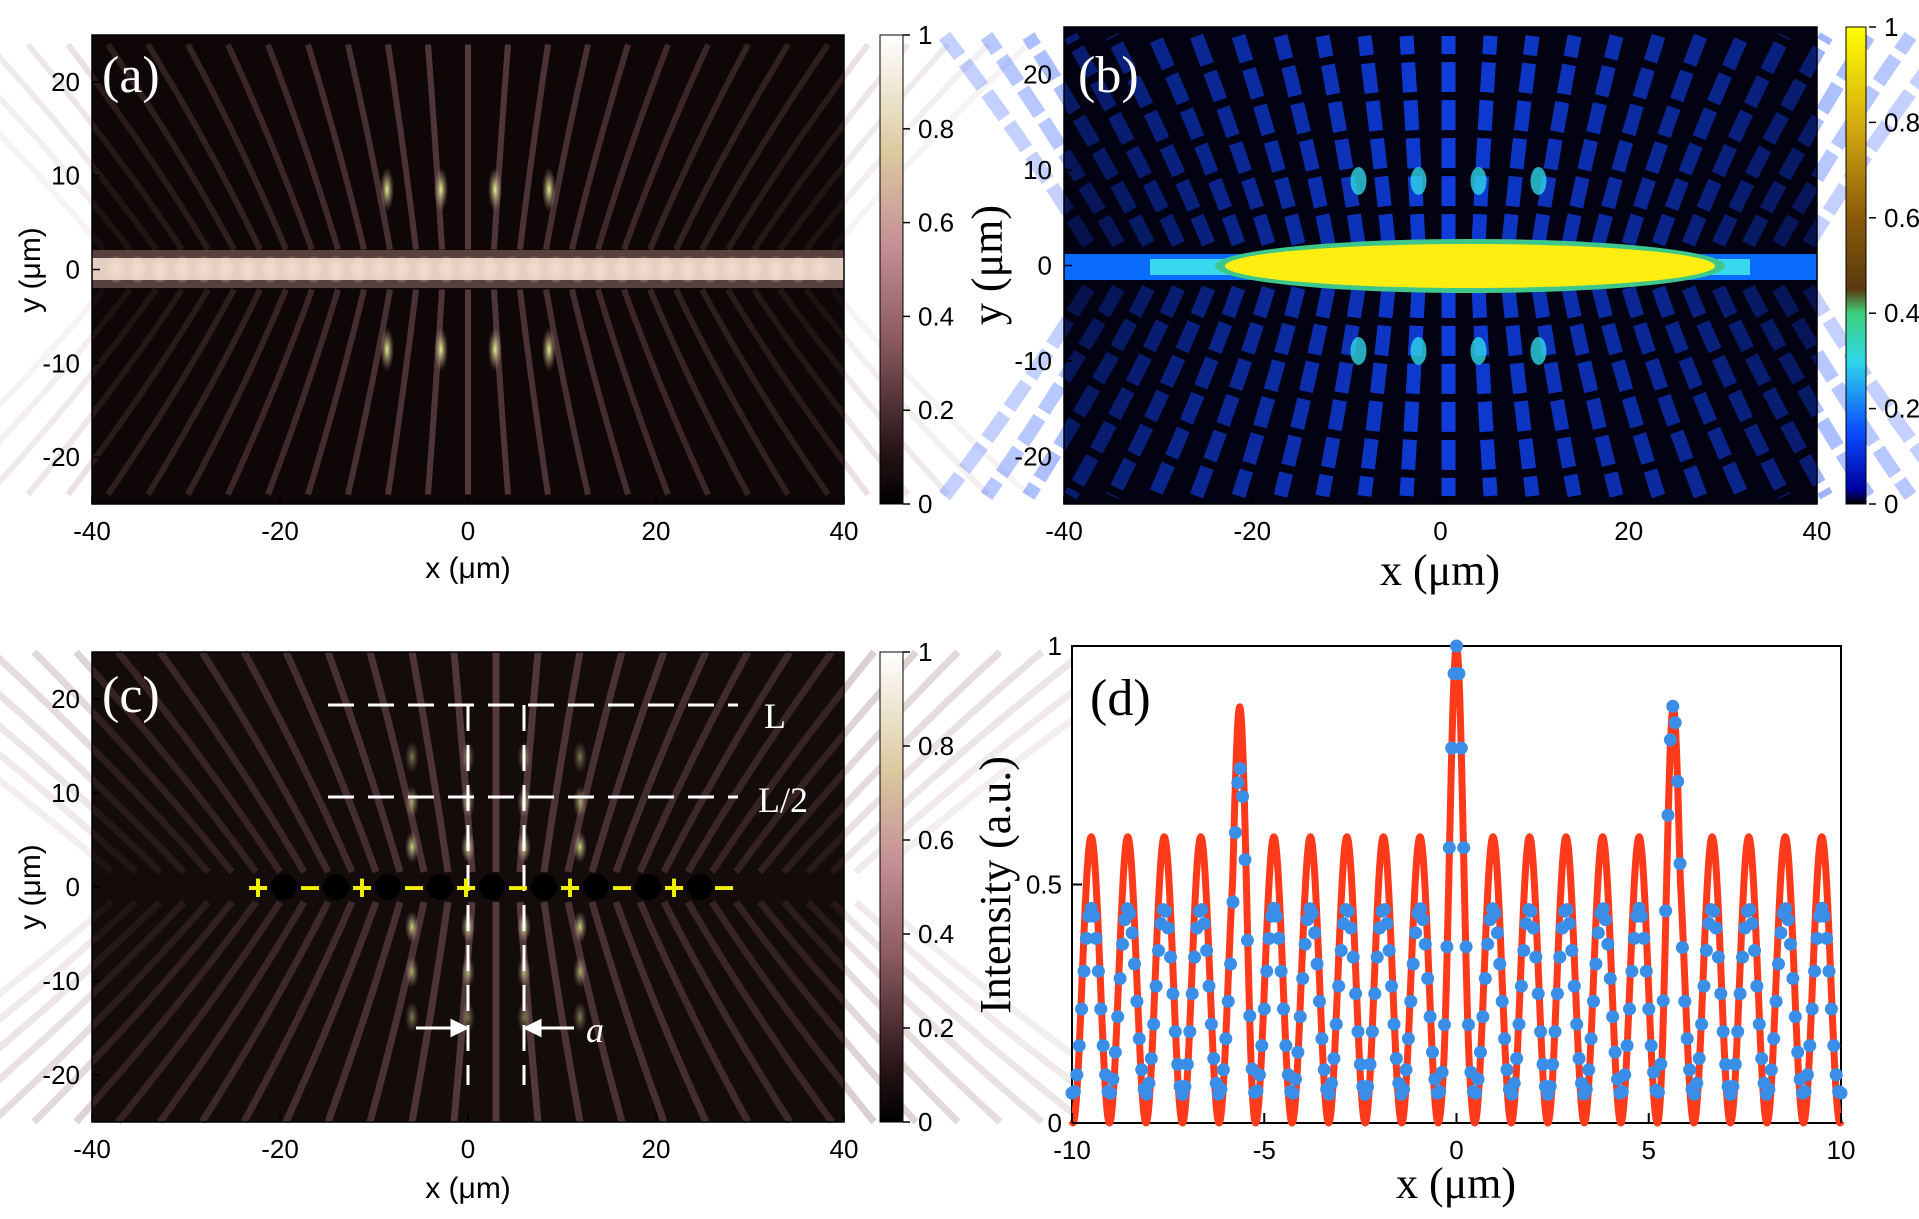 This screenshot has width=1919, height=1219. I want to click on x-tick-label: -20, so click(1252, 531).